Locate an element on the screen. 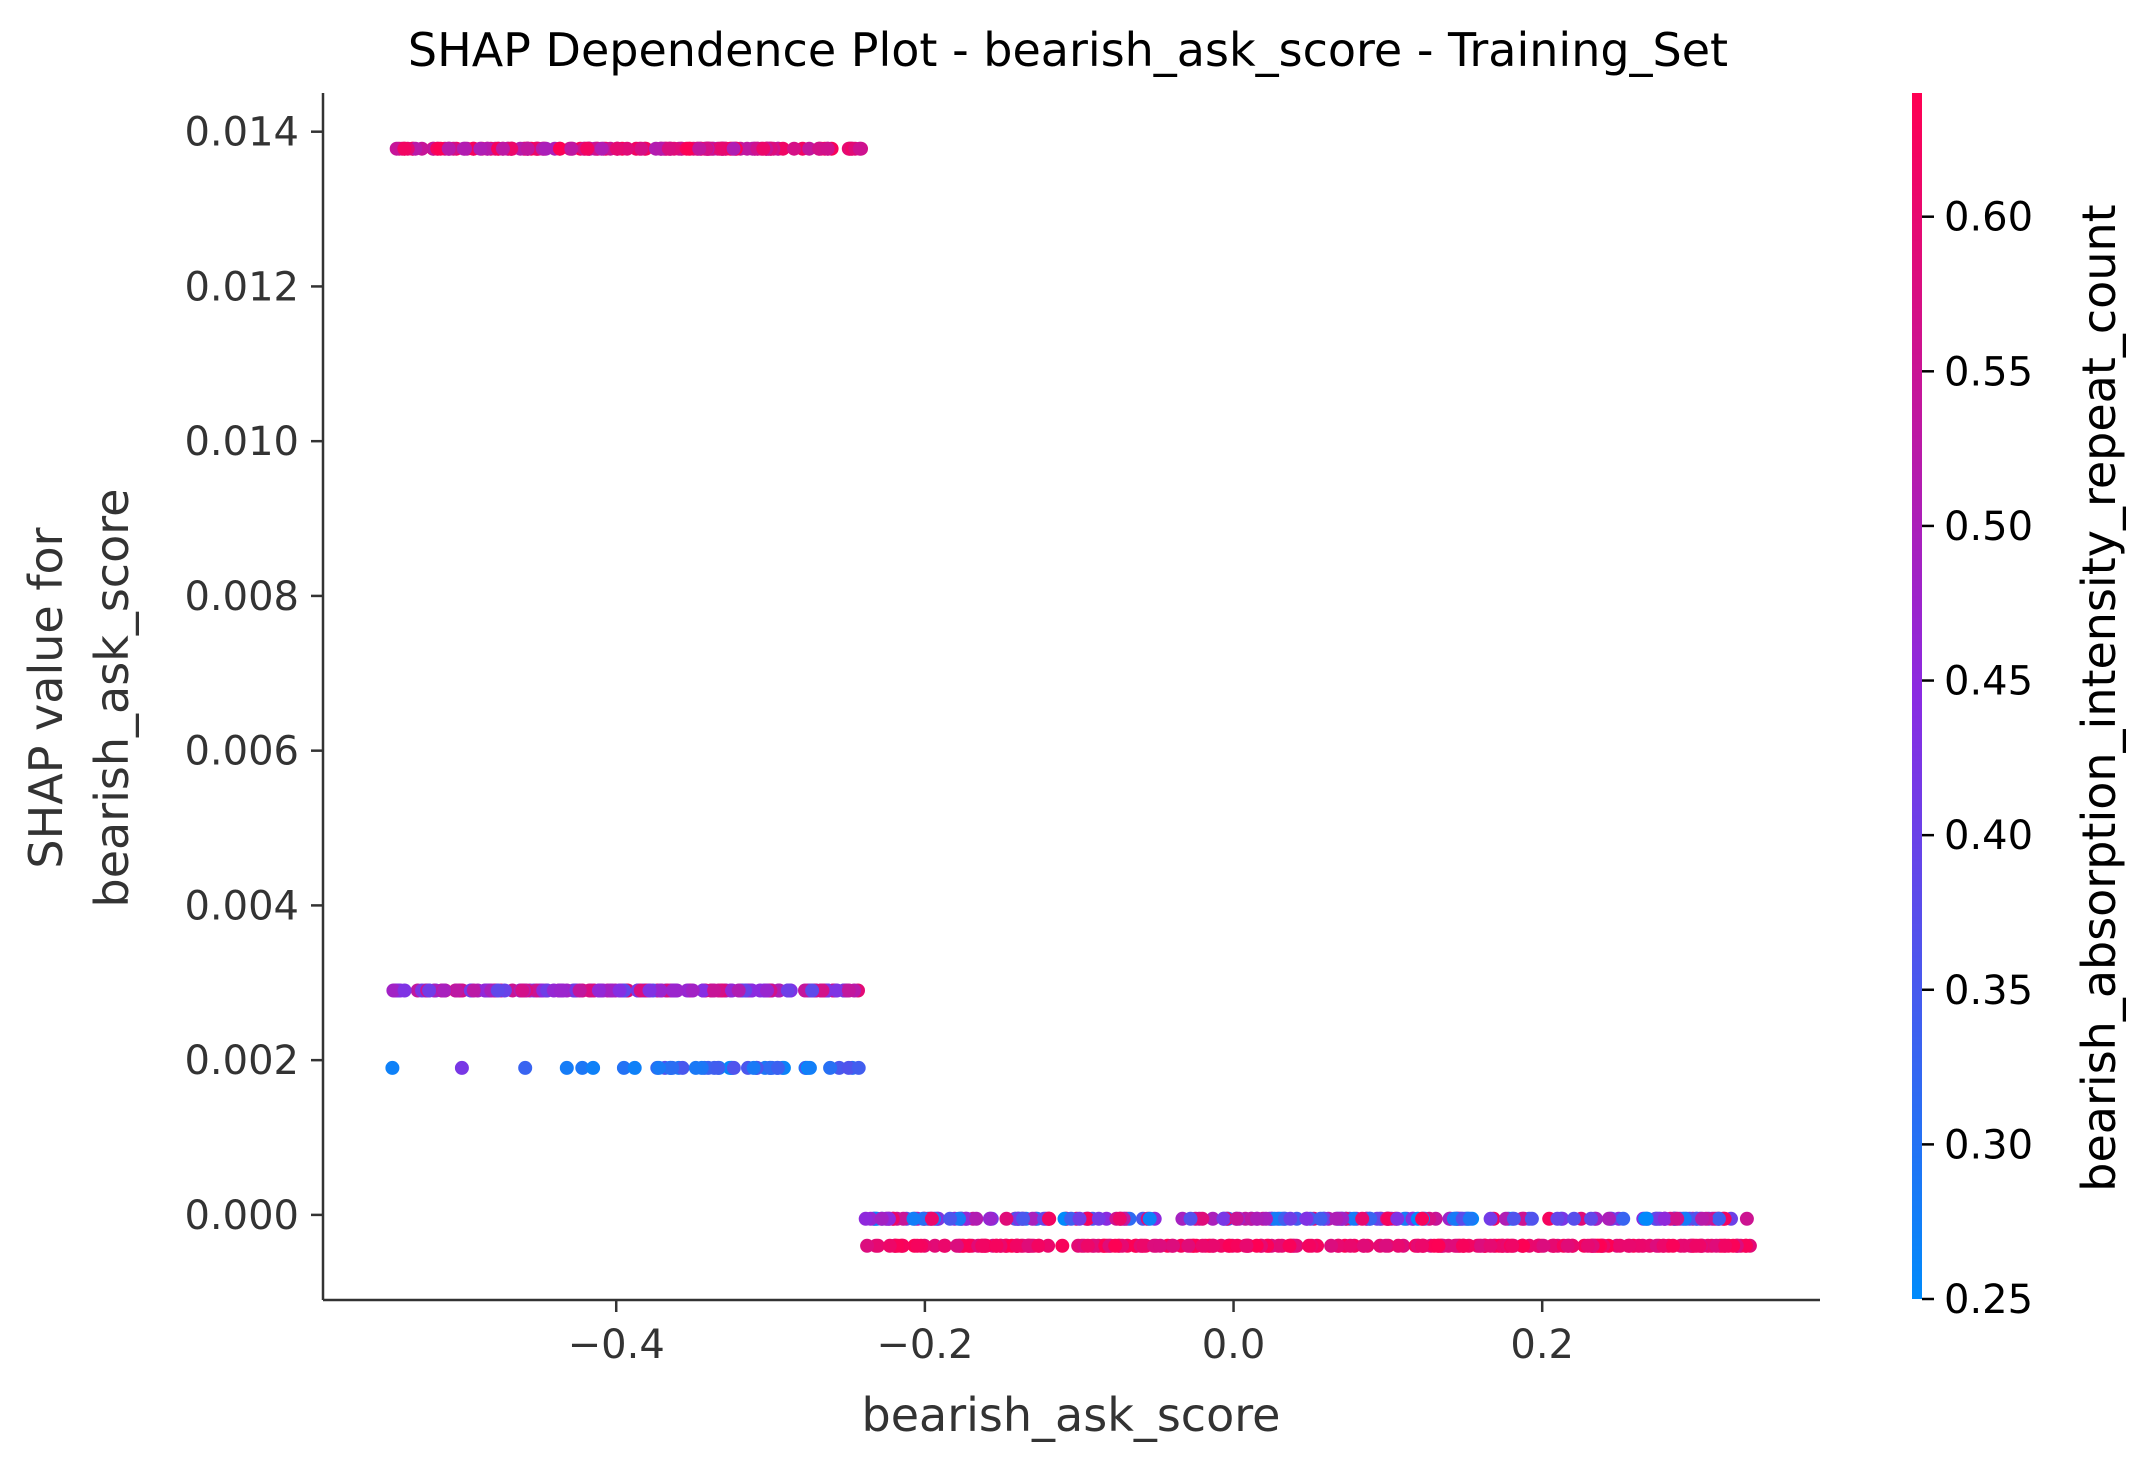 This screenshot has height=1471, width=2153. y-axis-label-line-1: SHAP value for is located at coordinates (46, 697).